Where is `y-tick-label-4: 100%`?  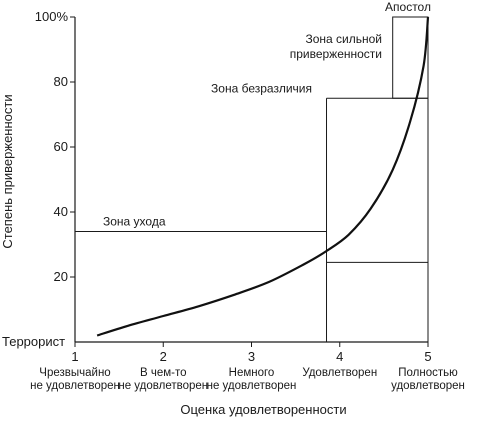
y-tick-label-4: 100% is located at coordinates (52, 16).